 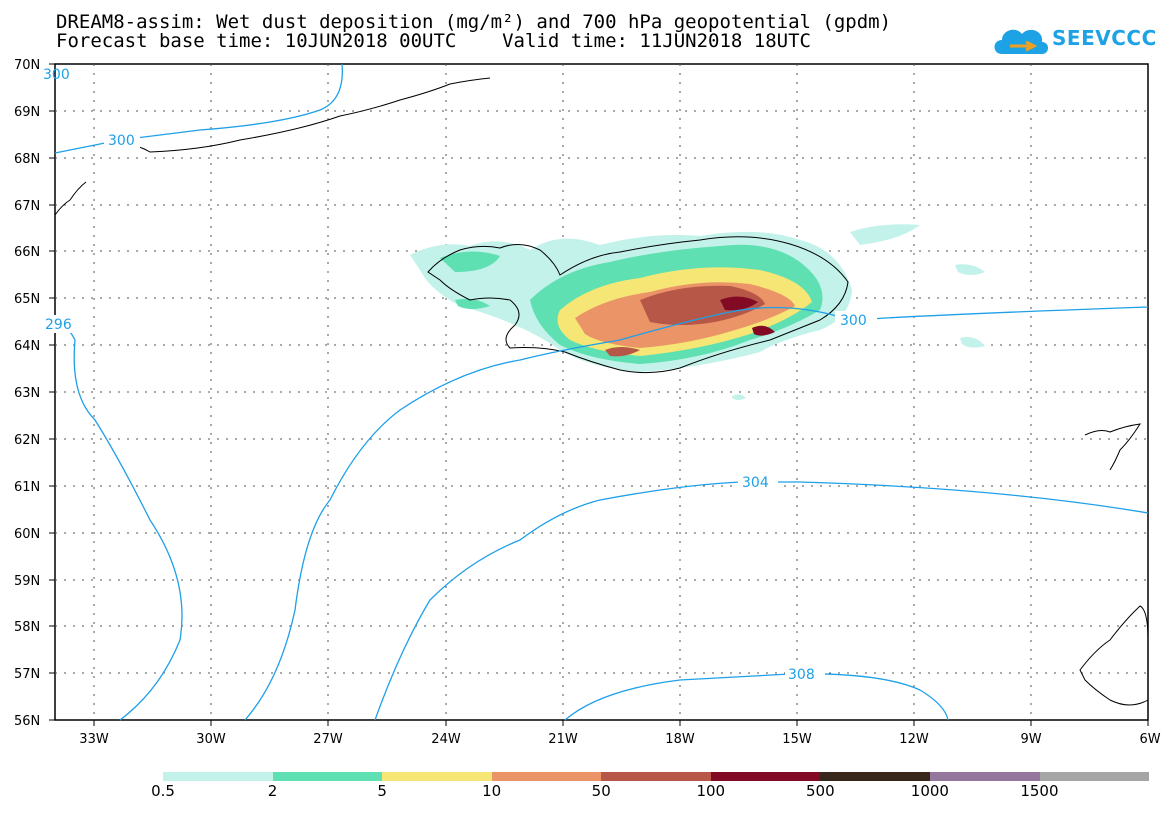 What do you see at coordinates (328, 739) in the screenshot?
I see `lon-label: 27W` at bounding box center [328, 739].